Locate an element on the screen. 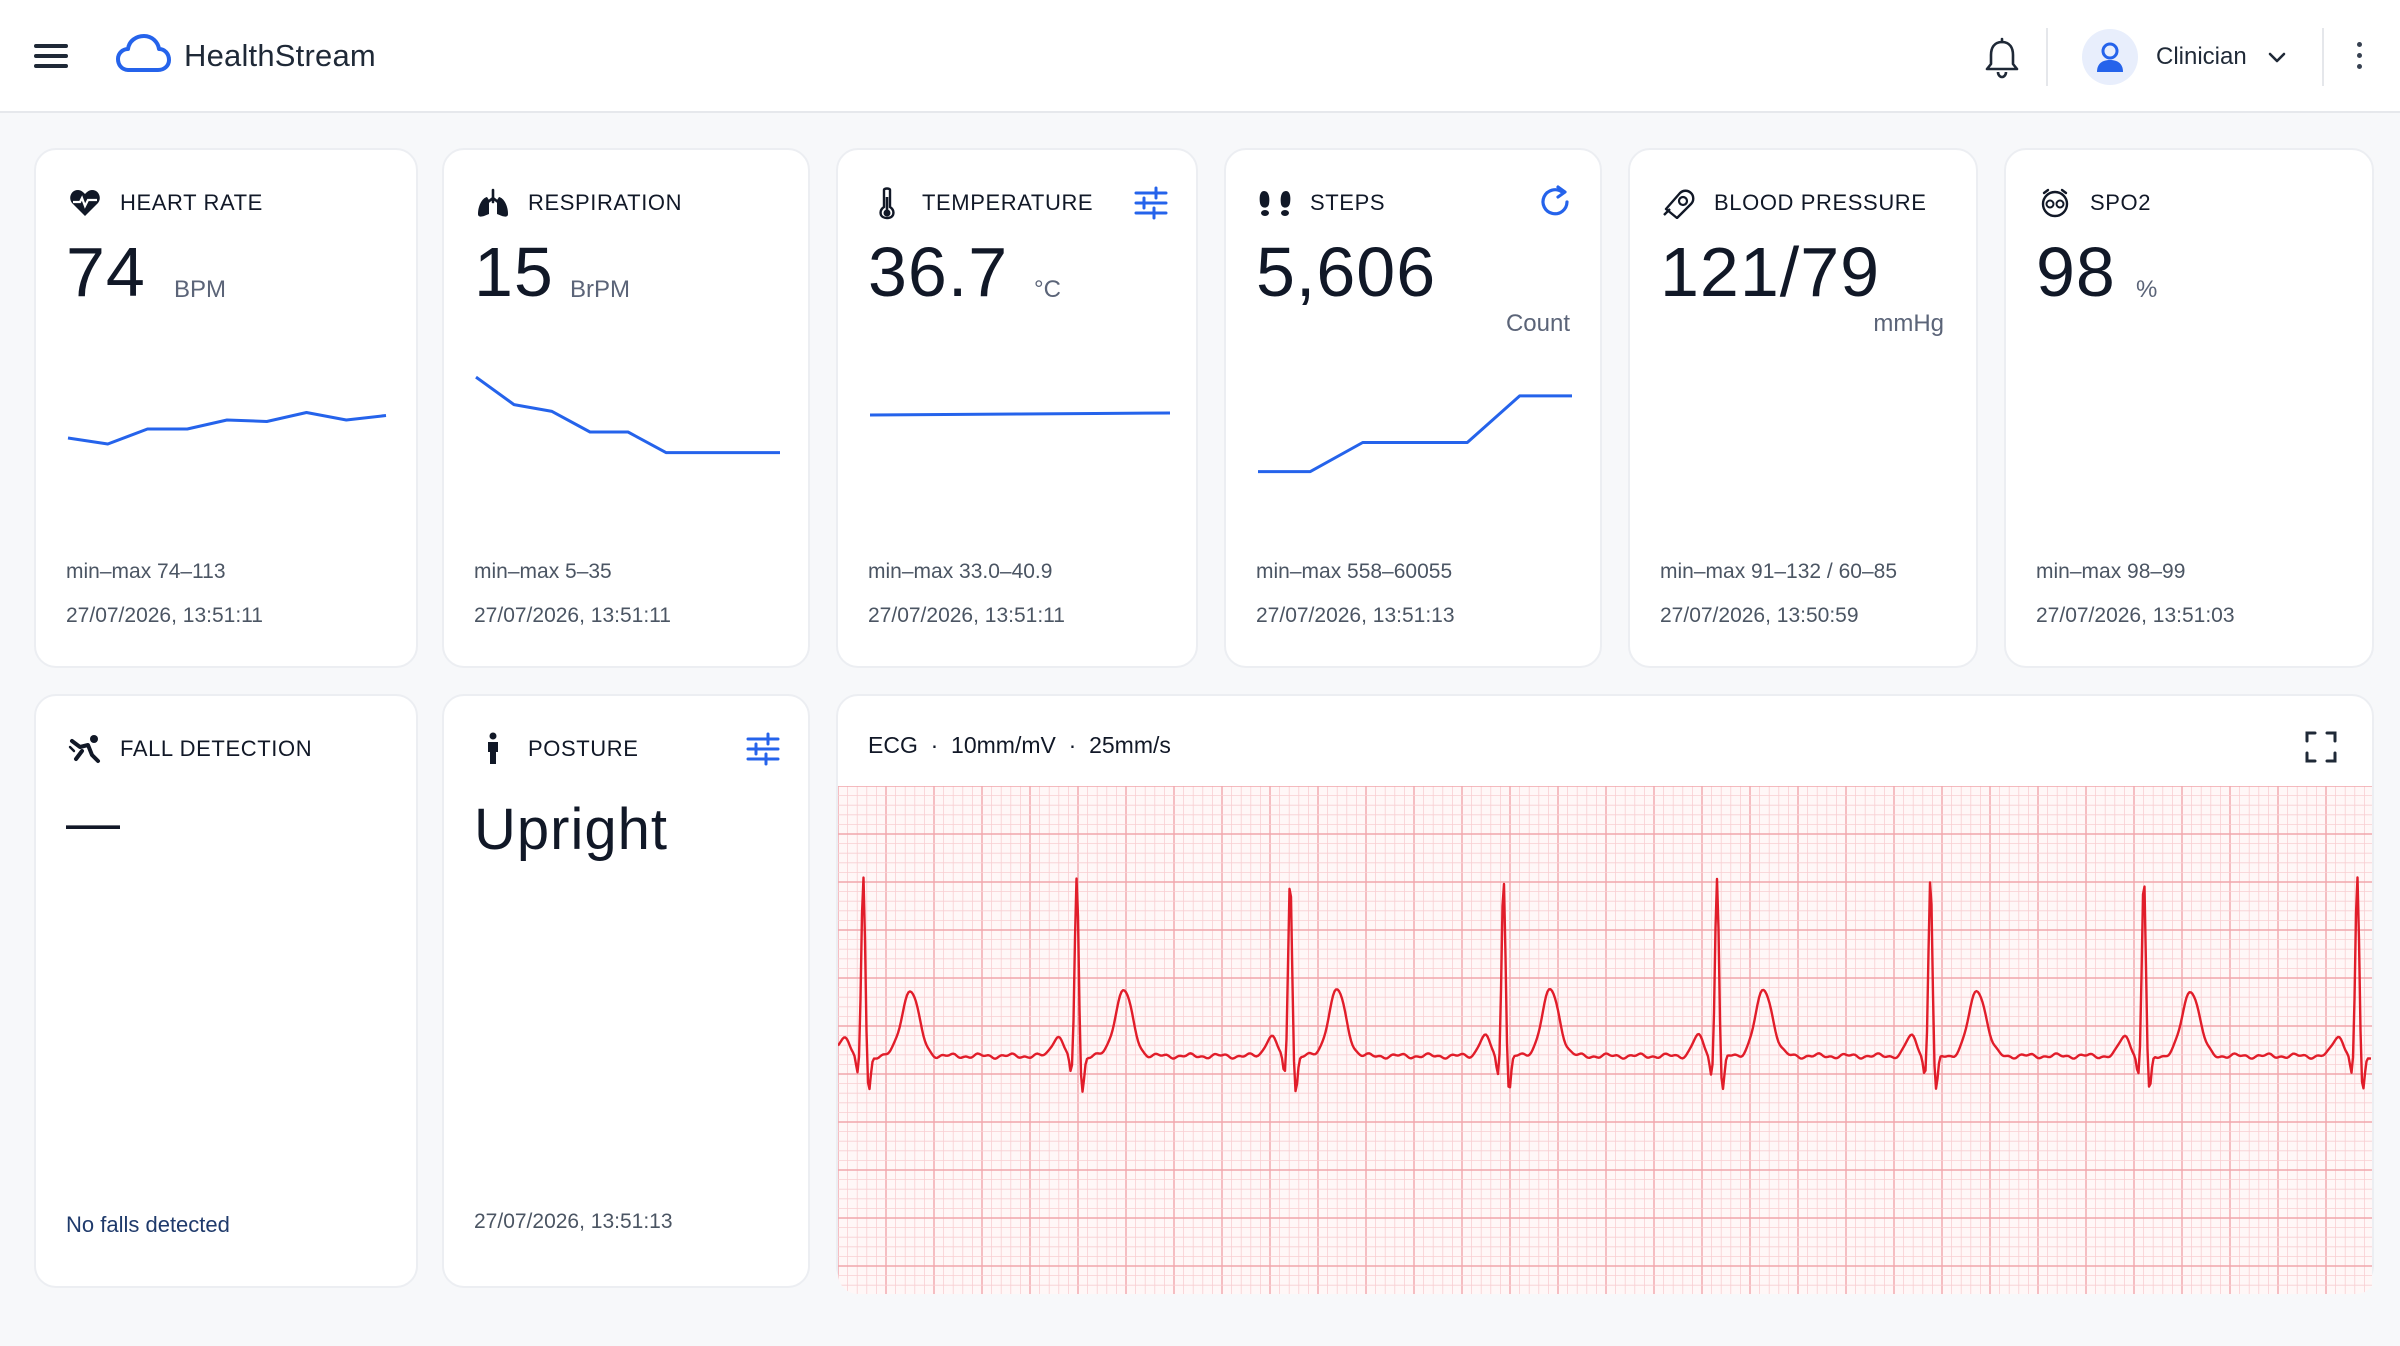 The image size is (2400, 1346). vital-unit: °C is located at coordinates (1047, 289).